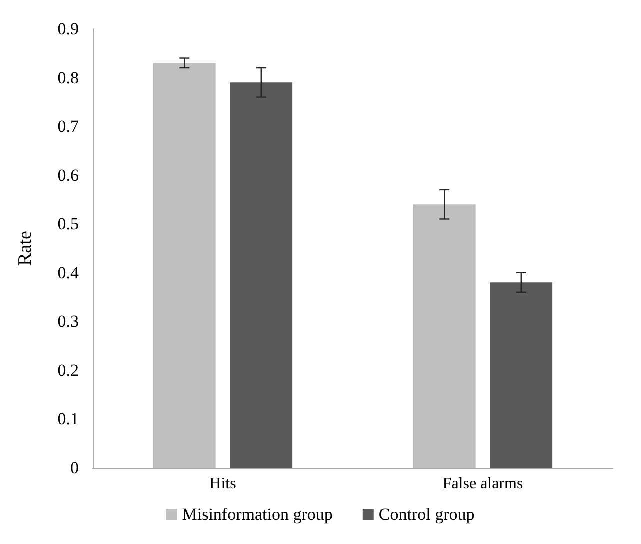 The image size is (641, 544). I want to click on y-tick-label: 0.6, so click(68, 175).